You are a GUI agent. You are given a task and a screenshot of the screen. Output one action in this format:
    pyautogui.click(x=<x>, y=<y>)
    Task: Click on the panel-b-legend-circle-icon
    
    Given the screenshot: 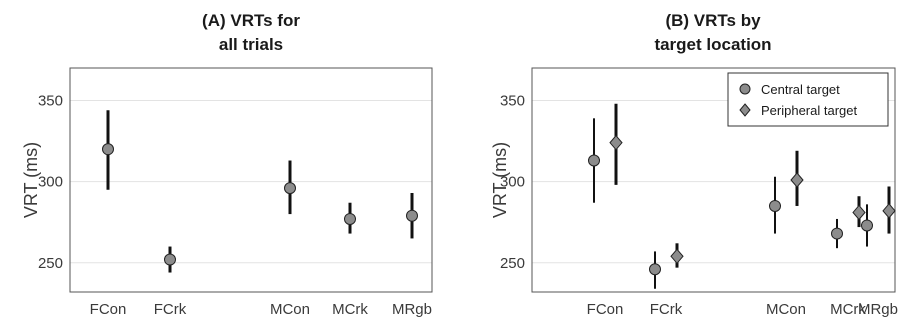 What is the action you would take?
    pyautogui.click(x=745, y=89)
    